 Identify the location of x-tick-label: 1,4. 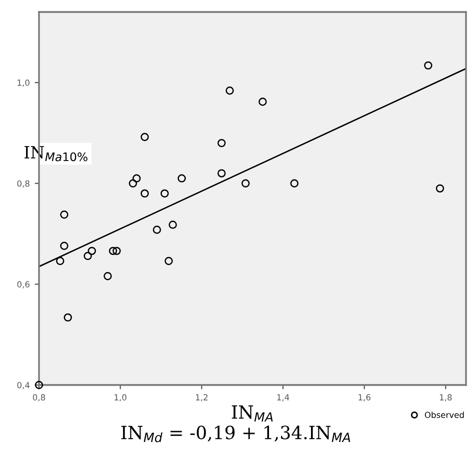
(283, 398).